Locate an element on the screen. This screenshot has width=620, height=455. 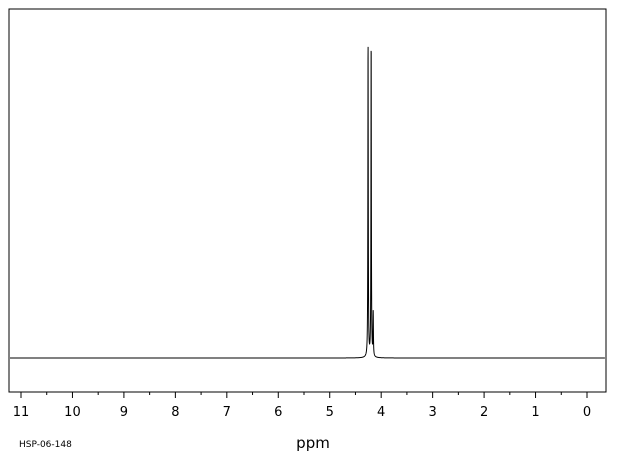
sample-code-label: HSP-06-148 is located at coordinates (45, 445).